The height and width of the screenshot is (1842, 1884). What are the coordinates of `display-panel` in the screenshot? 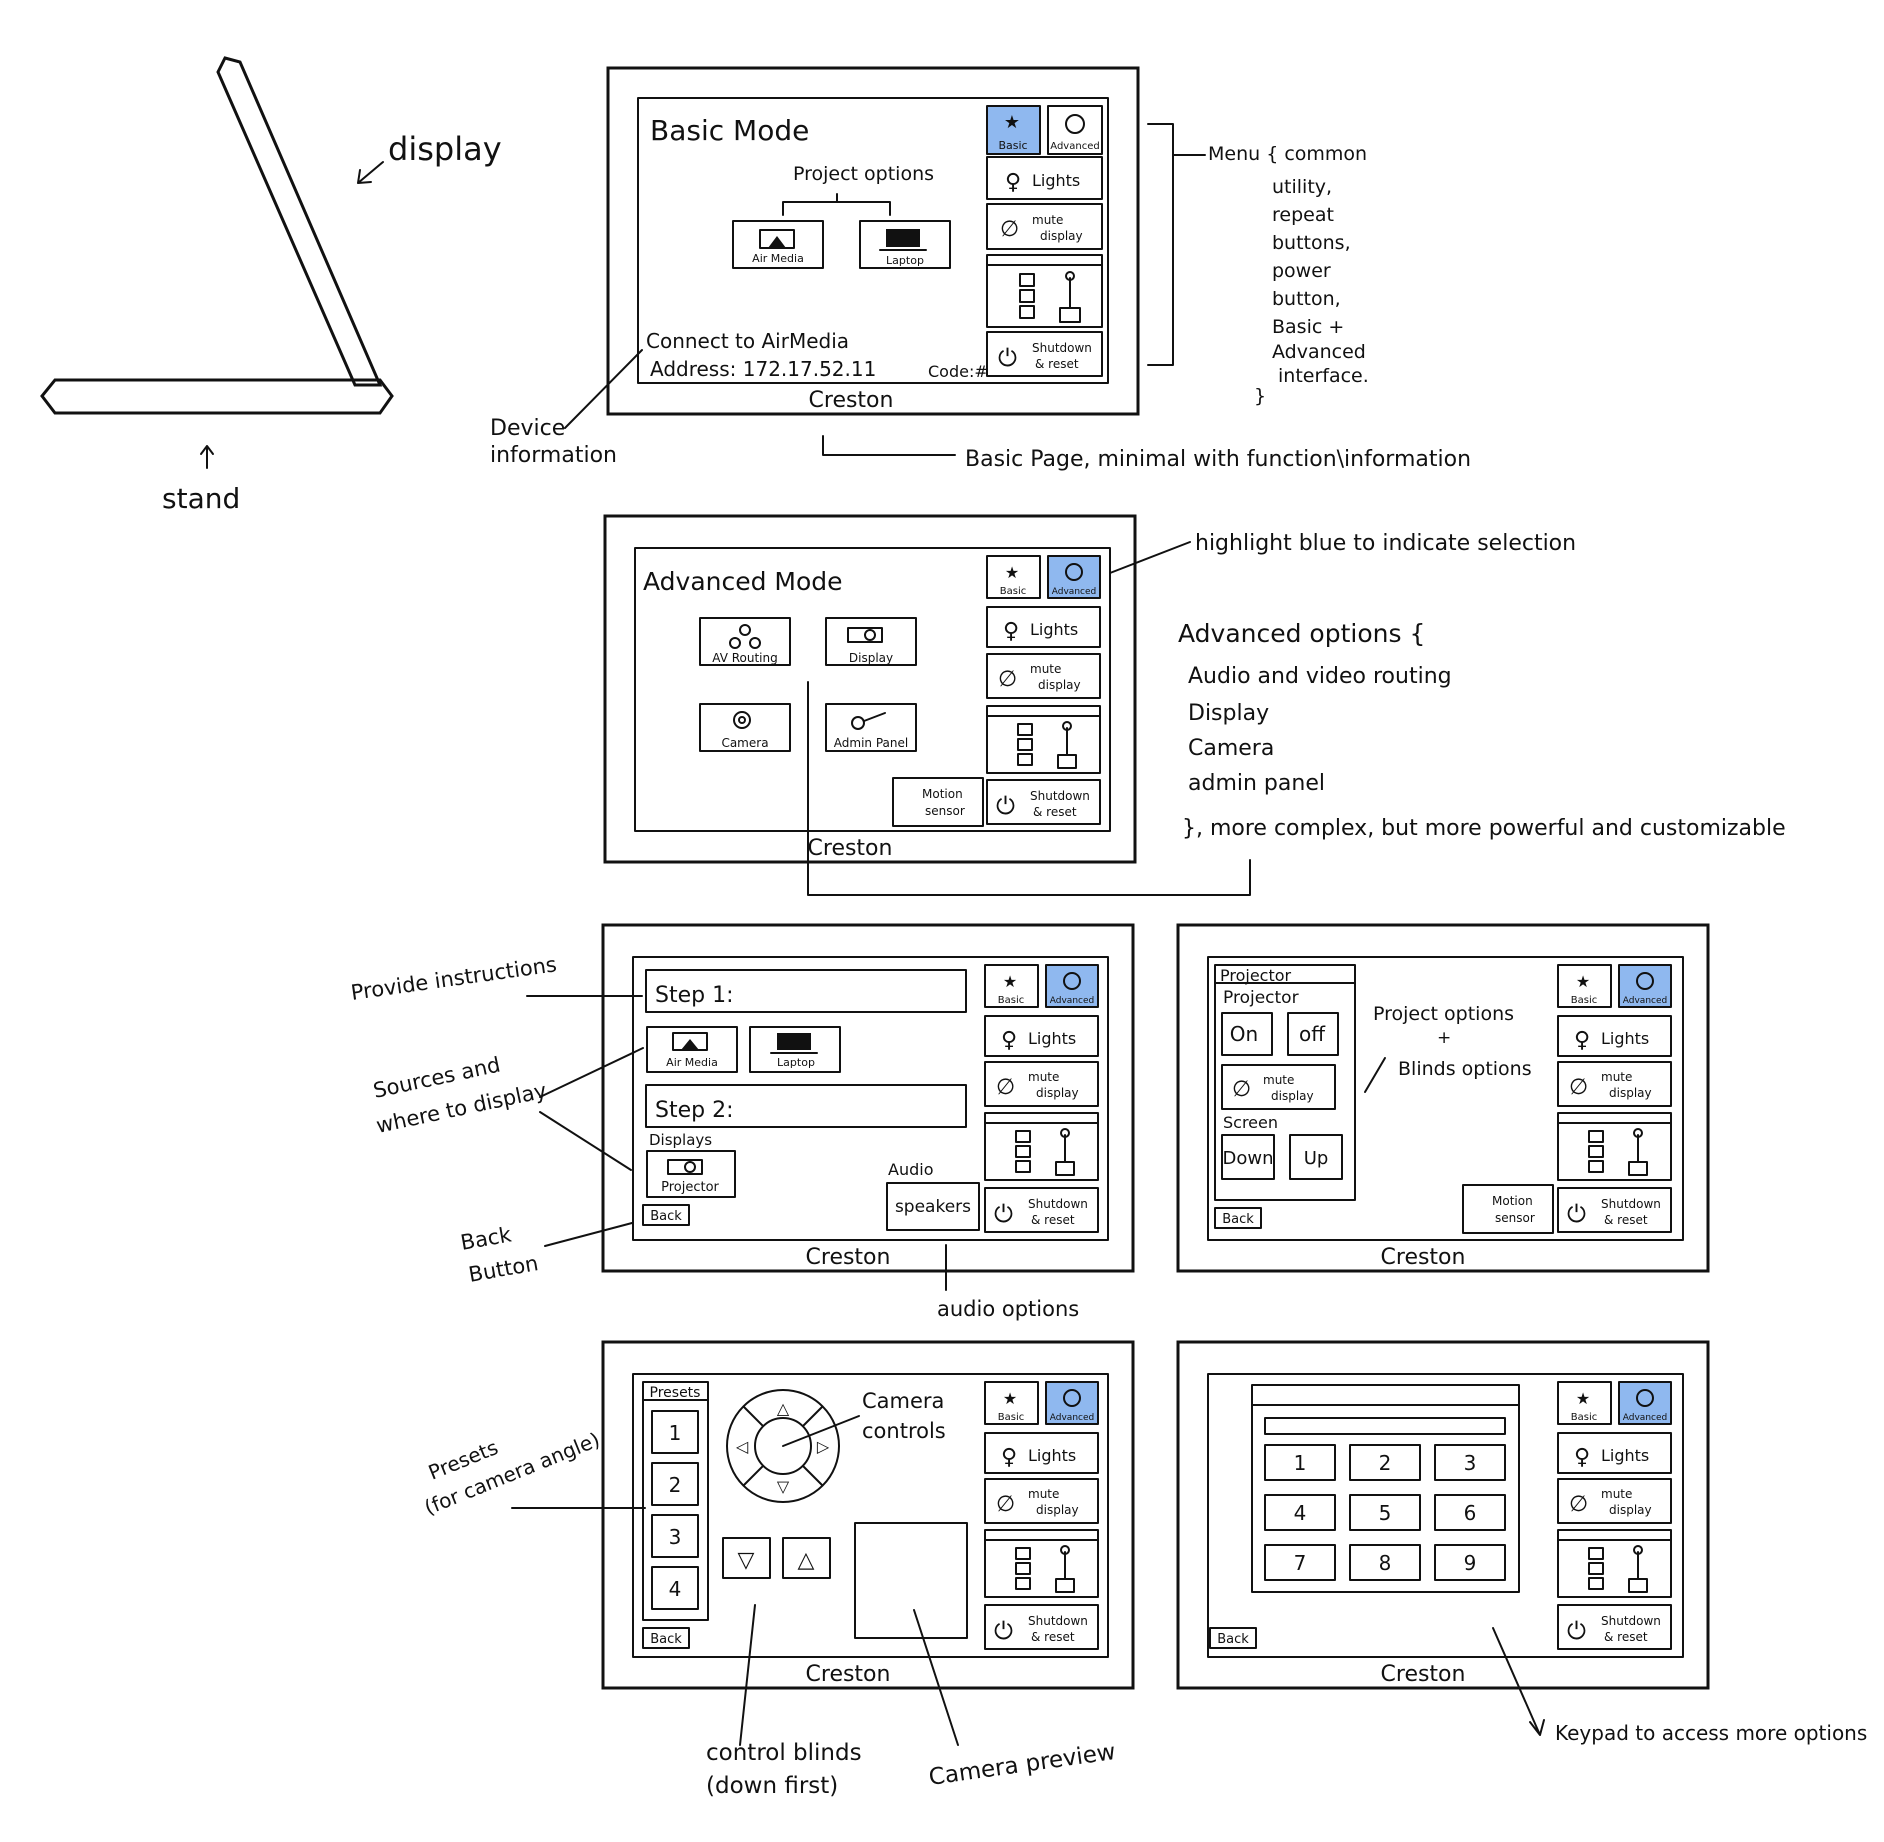 It's located at (299, 221).